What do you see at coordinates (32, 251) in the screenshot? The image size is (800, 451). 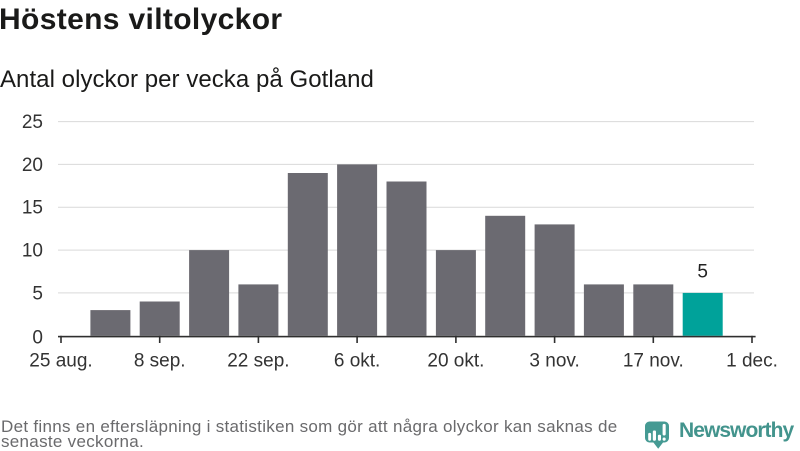 I see `svg-text: 10` at bounding box center [32, 251].